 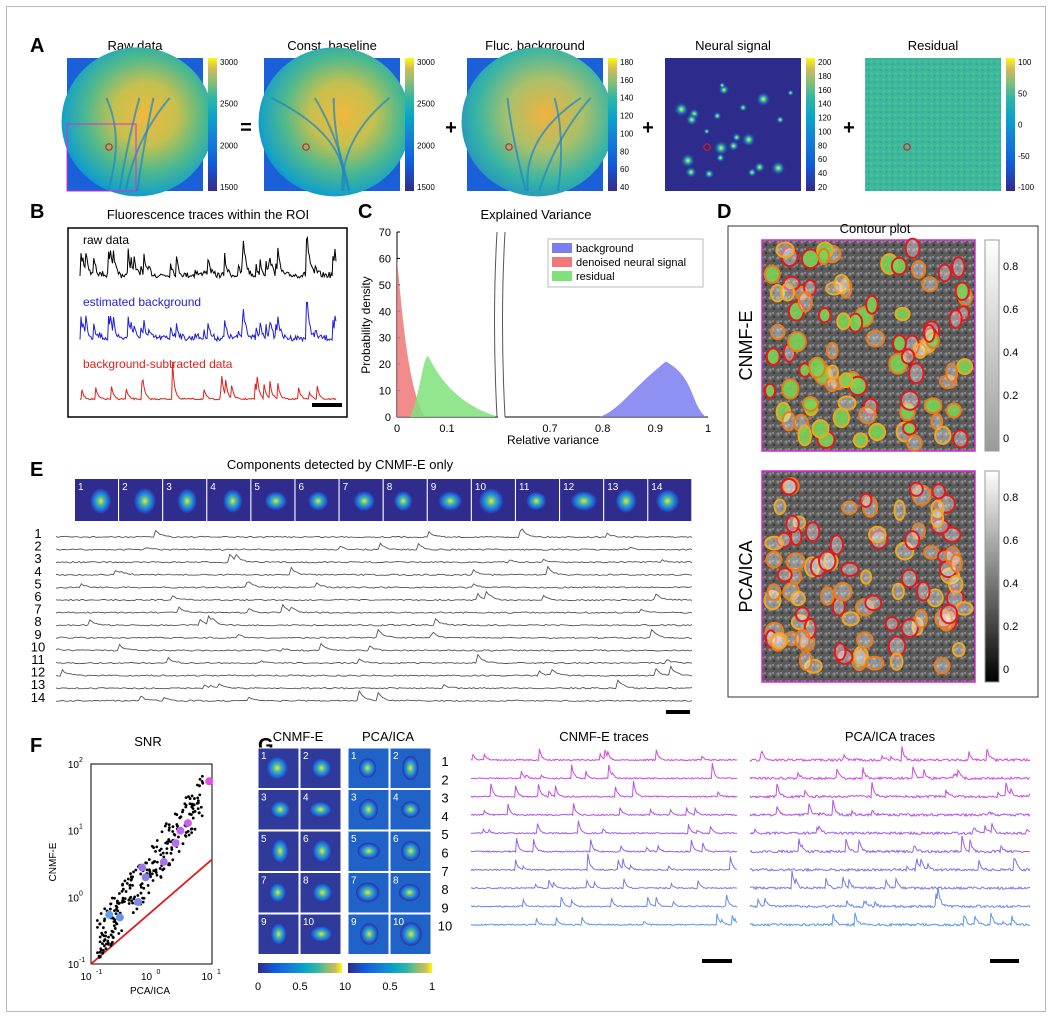 I want to click on panel-e-title: Components detected by CNMF-E only, so click(x=340, y=464).